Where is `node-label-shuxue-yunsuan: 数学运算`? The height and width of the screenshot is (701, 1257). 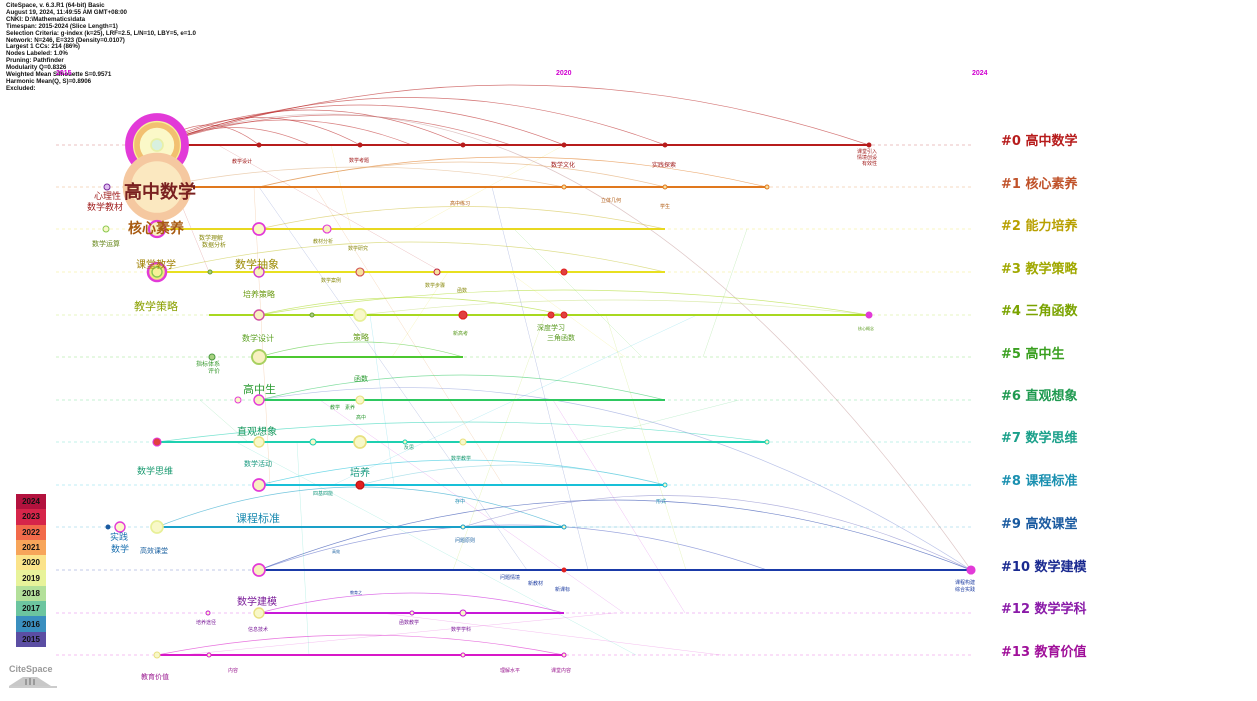 node-label-shuxue-yunsuan: 数学运算 is located at coordinates (106, 244).